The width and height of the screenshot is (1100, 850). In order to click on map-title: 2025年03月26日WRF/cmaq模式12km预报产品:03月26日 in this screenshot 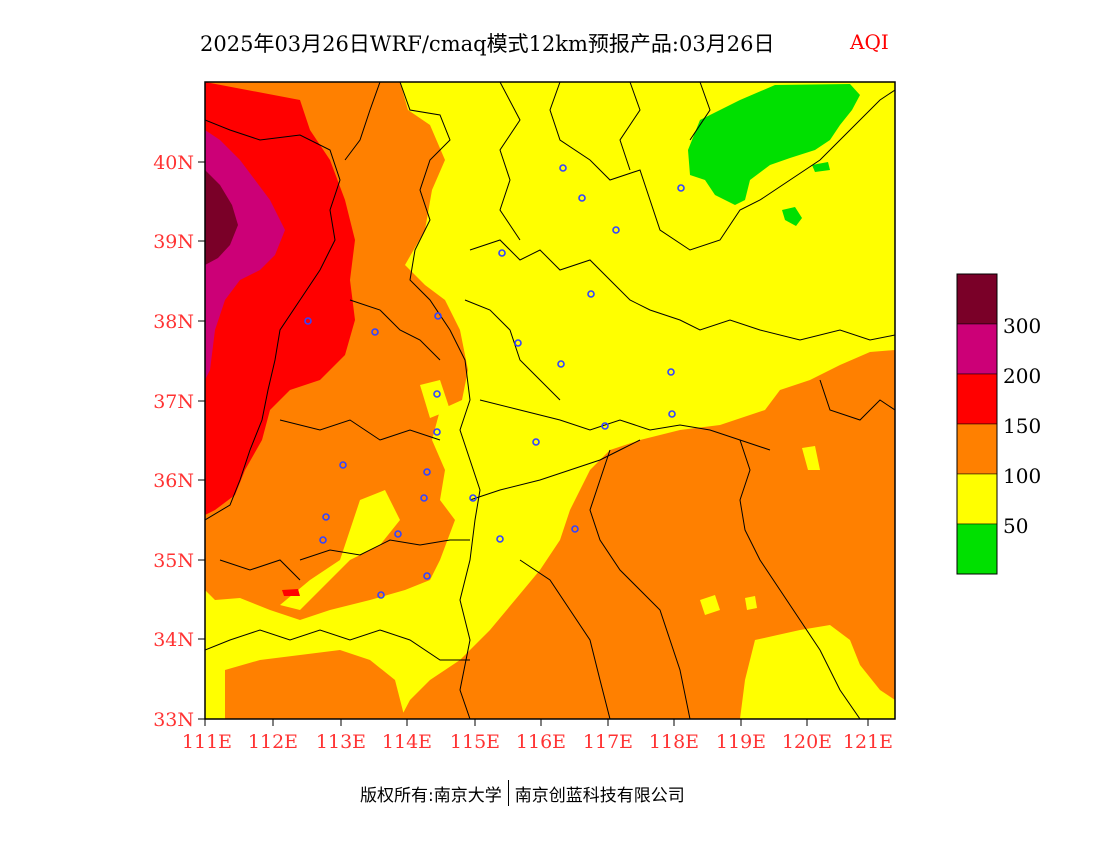, I will do `click(487, 44)`.